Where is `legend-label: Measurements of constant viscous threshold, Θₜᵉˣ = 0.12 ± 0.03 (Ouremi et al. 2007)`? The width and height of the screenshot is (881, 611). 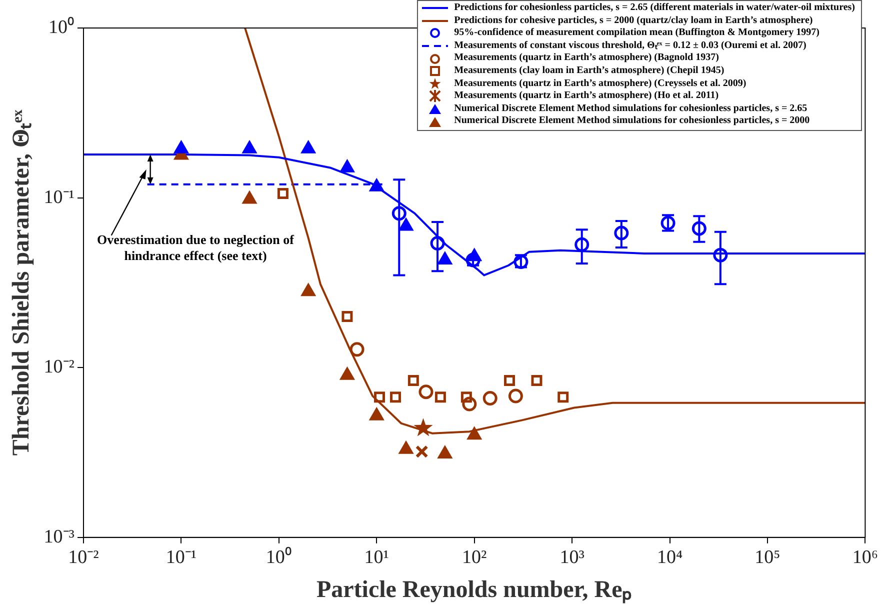 legend-label: Measurements of constant viscous threshold, Θₜᵉˣ = 0.12 ± 0.03 (Ouremi et al. 2007) is located at coordinates (630, 46).